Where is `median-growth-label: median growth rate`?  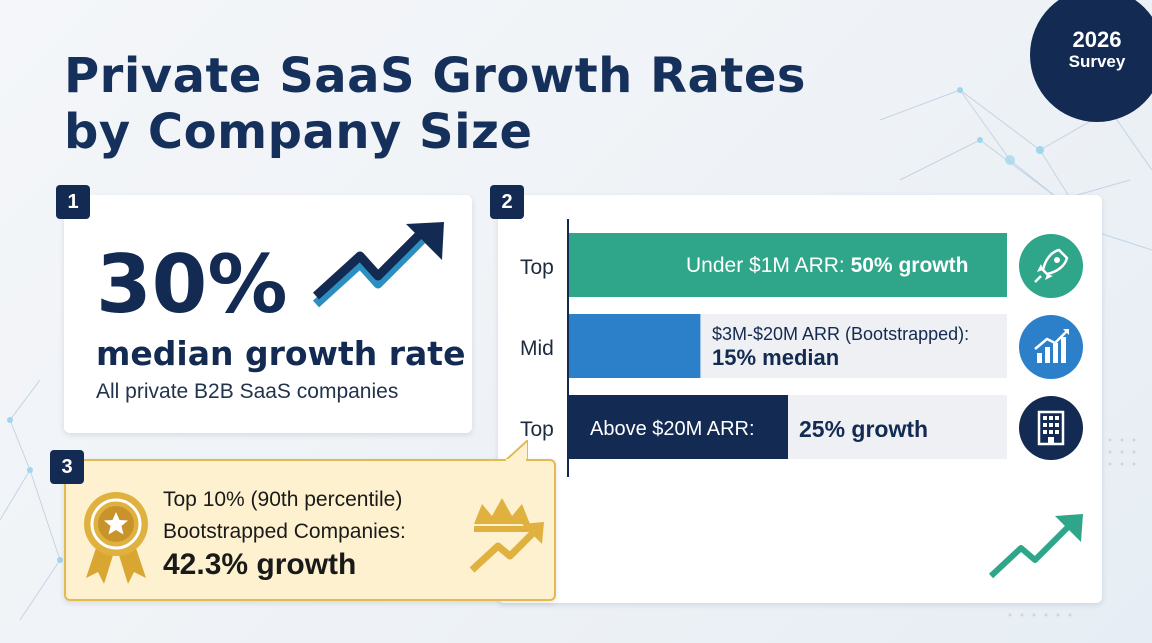
median-growth-label: median growth rate is located at coordinates (281, 353).